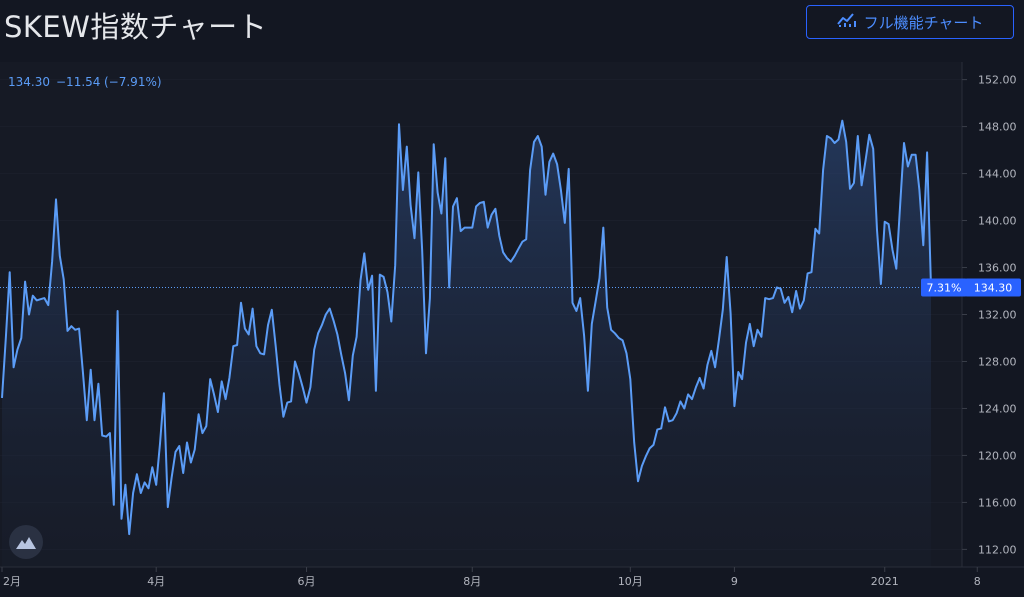 This screenshot has height=597, width=1024. I want to click on full-chart-button-label: フル機能チャート, so click(923, 22).